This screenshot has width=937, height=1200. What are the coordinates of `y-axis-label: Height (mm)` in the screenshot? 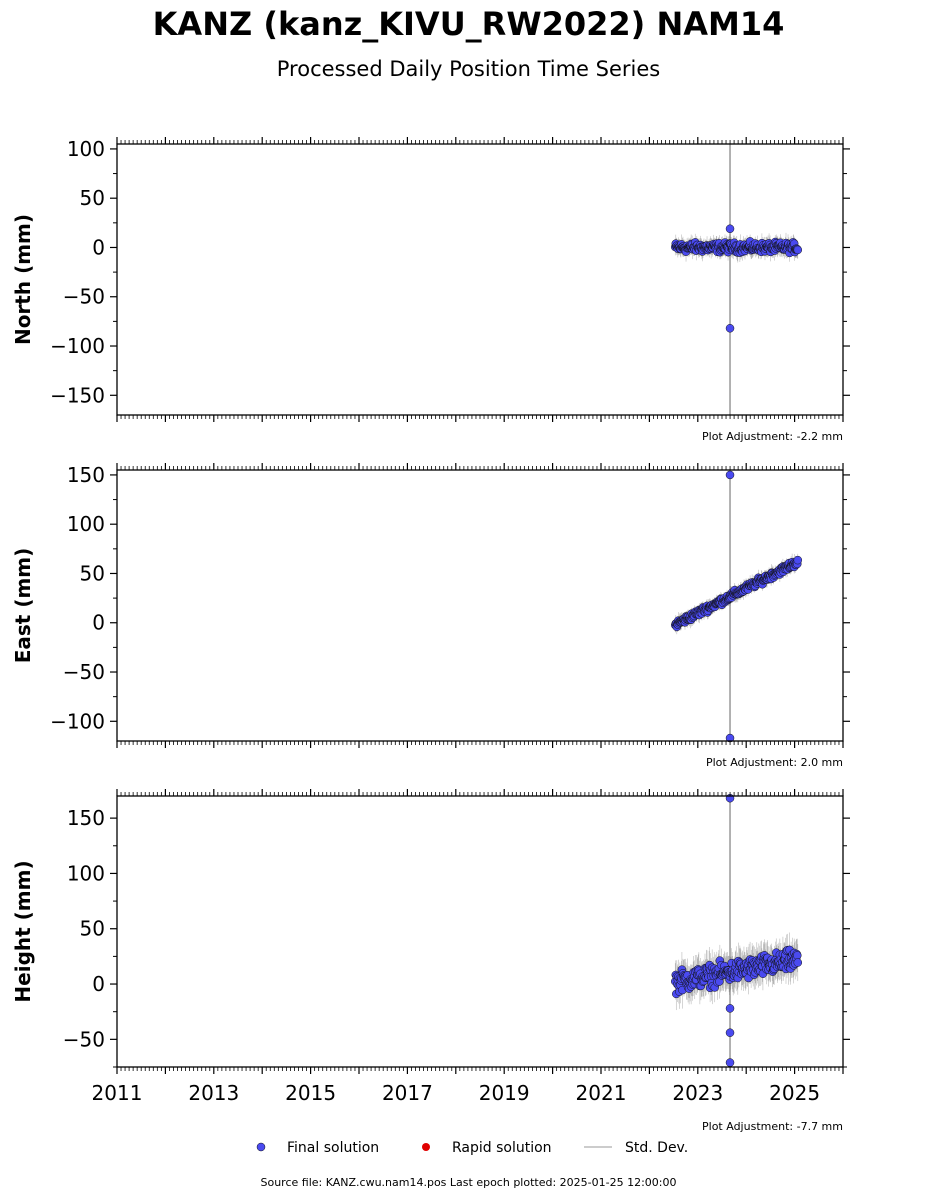 It's located at (23, 931).